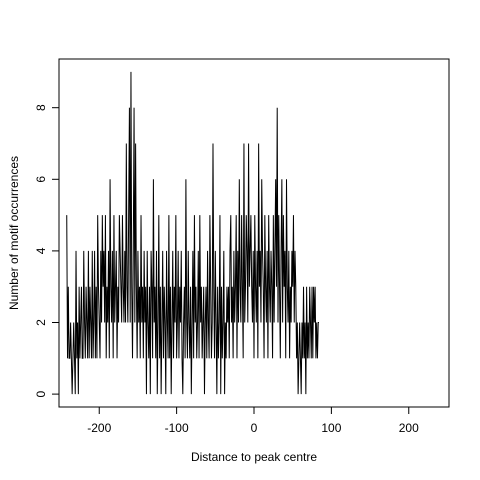 The height and width of the screenshot is (480, 480). Describe the element at coordinates (254, 428) in the screenshot. I see `x-tick-label: 0` at that location.